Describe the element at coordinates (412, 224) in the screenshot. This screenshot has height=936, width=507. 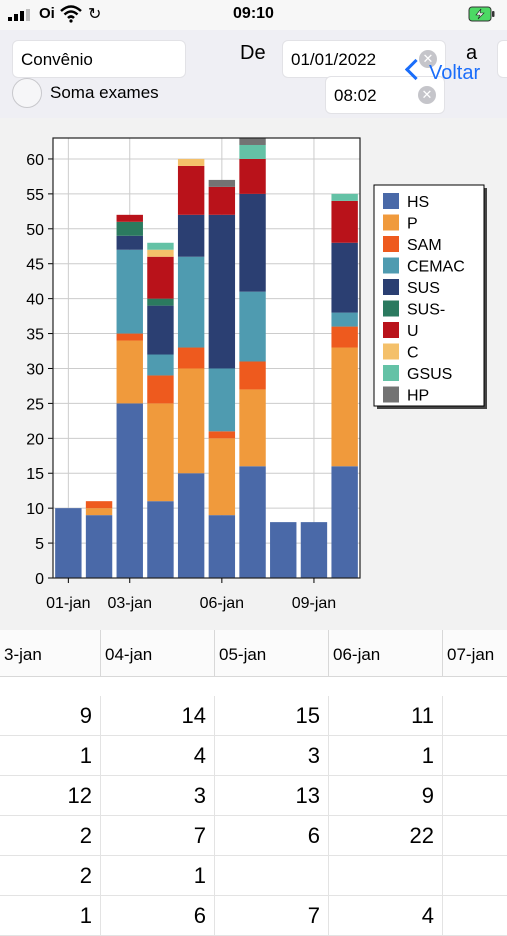
I see `legend-label: P` at that location.